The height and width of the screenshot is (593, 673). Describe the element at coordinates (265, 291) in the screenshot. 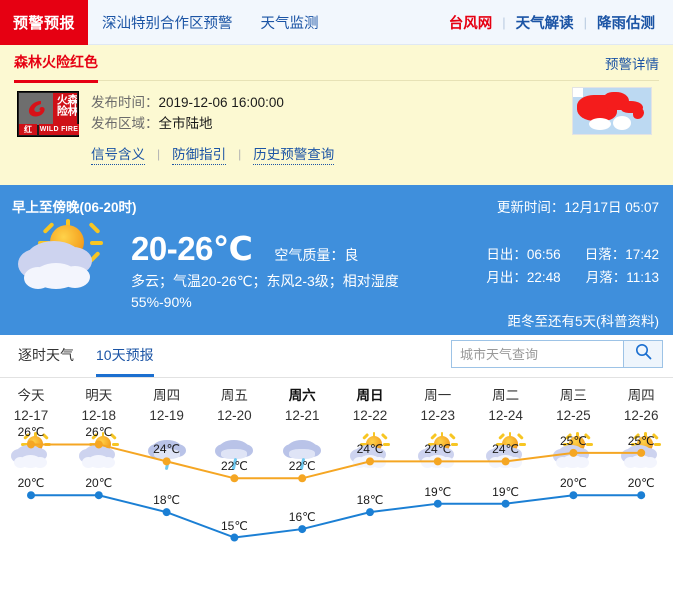

I see `today-description: 多云；气温20-26℃；东风2-3级；相对湿度55%-90%` at that location.